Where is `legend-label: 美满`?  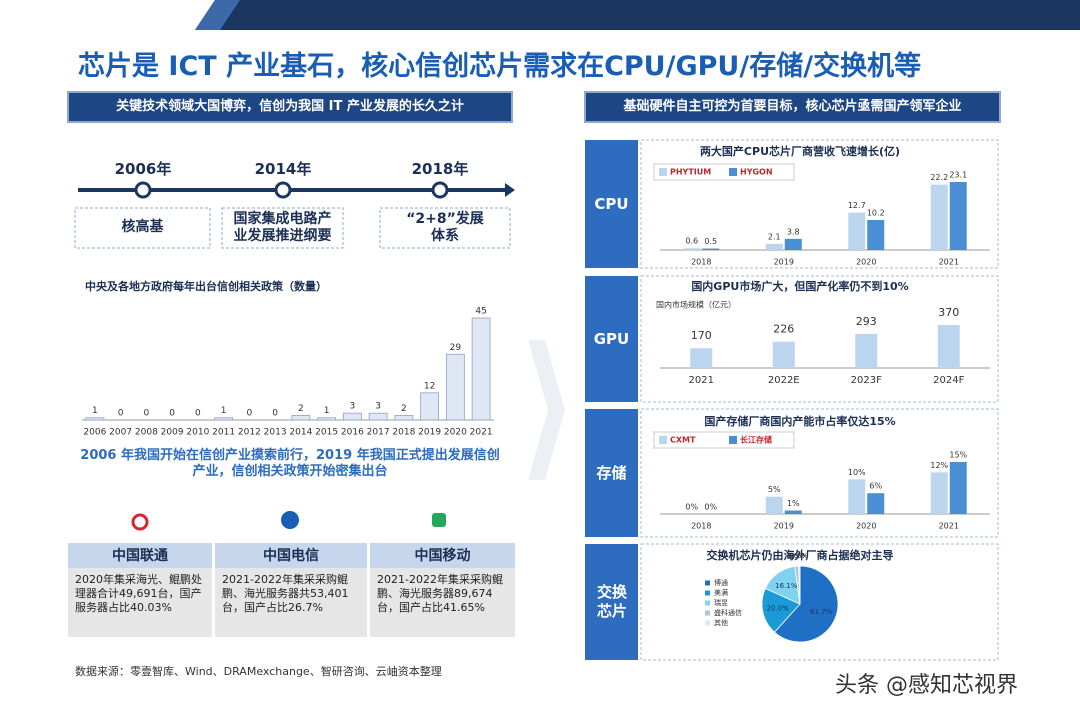 legend-label: 美满 is located at coordinates (721, 592).